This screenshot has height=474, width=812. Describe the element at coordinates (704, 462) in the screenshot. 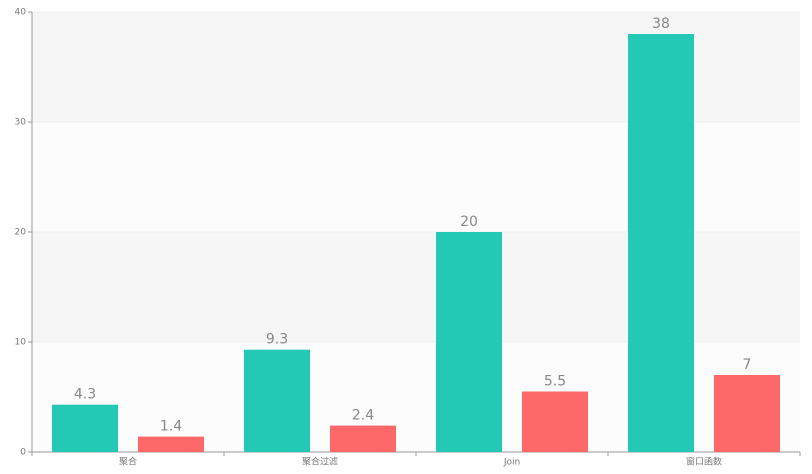

I see `x-tick-label: 窗口函数` at that location.